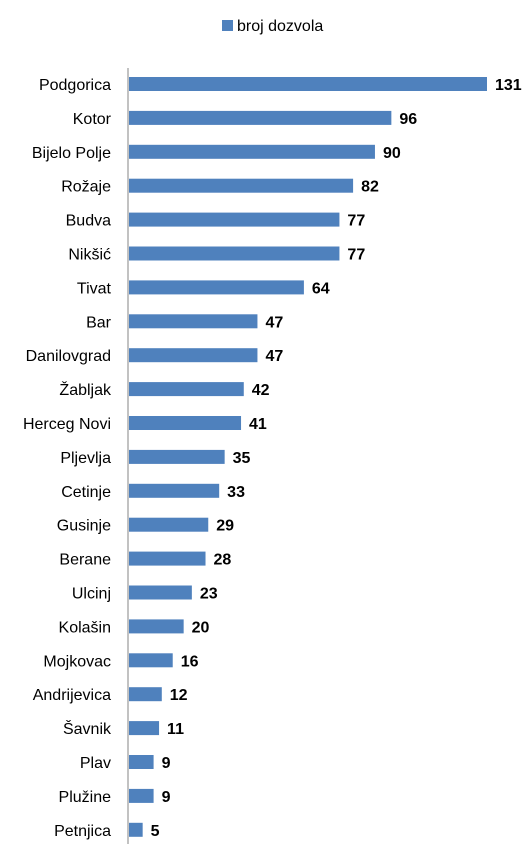 The height and width of the screenshot is (844, 531). I want to click on category-label: Kotor, so click(92, 119).